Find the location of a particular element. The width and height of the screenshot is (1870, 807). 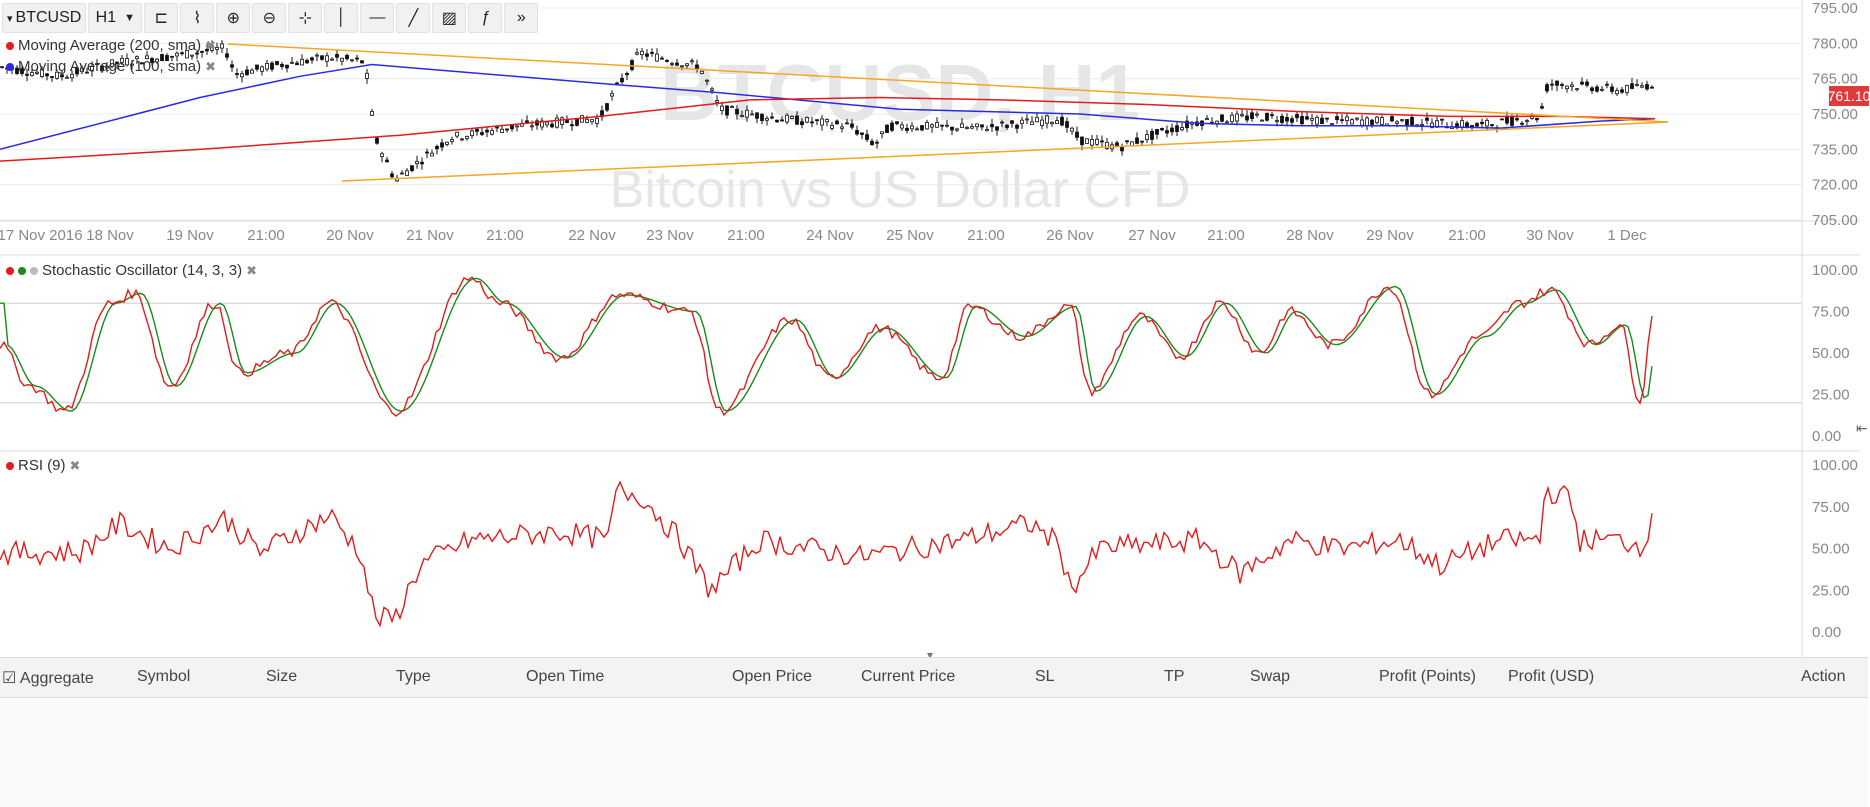

current-price-tag: 761.10 is located at coordinates (1848, 96).